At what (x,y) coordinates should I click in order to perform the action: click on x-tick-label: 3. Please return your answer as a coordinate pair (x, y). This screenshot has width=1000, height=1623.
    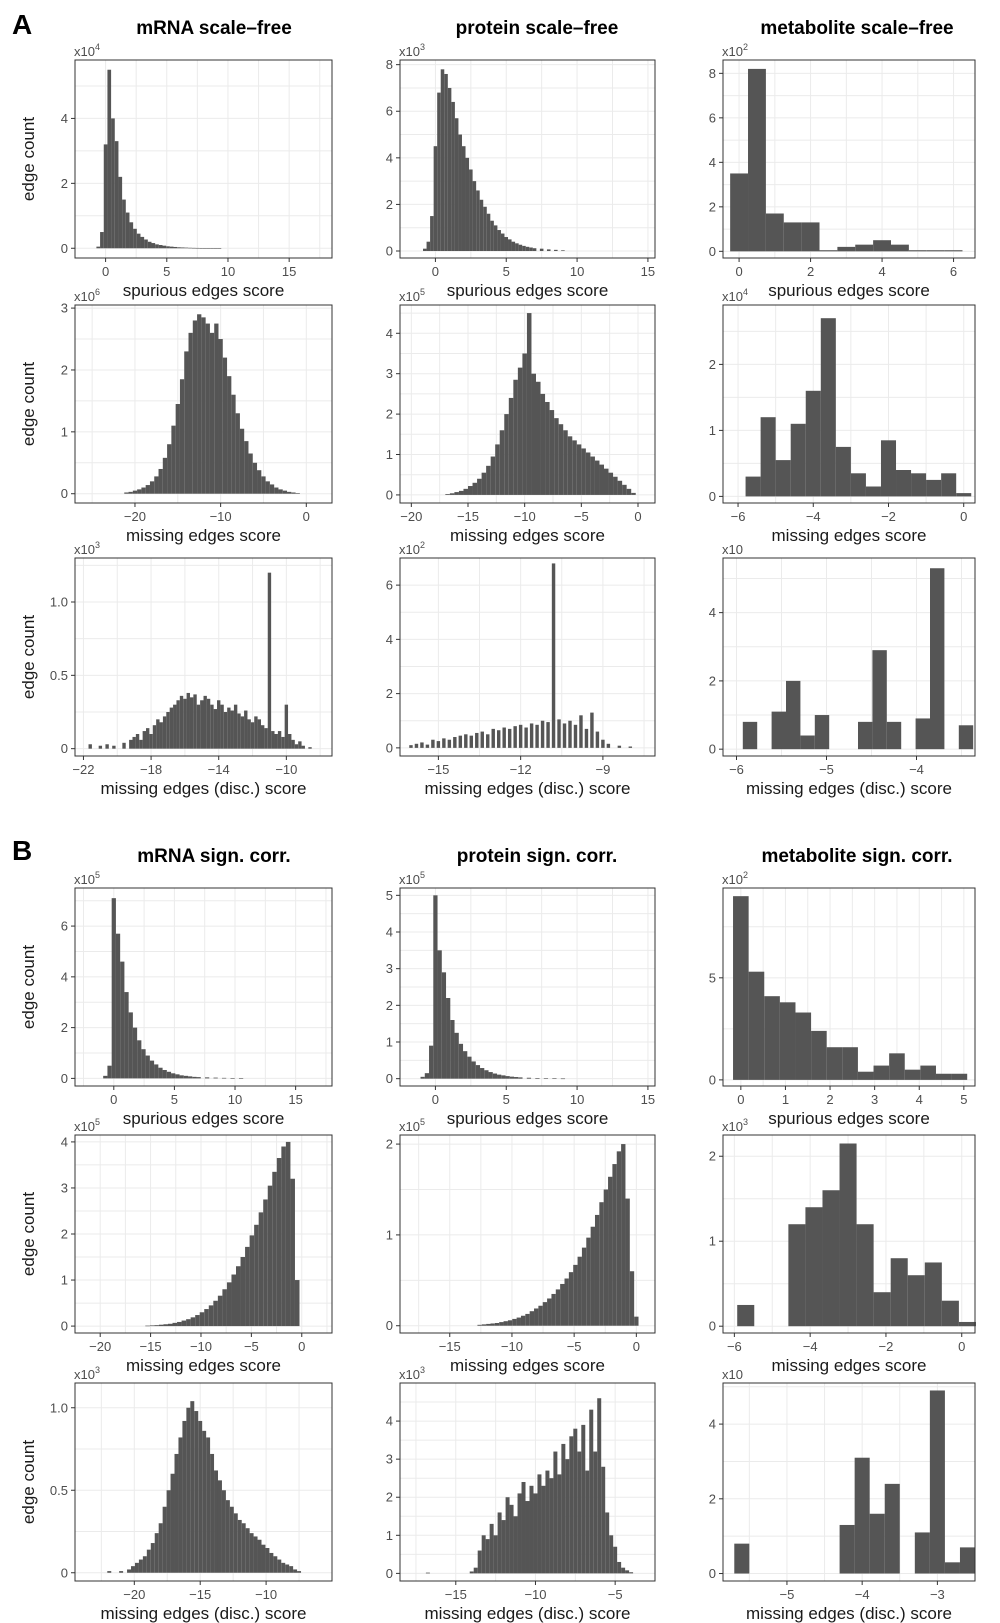
    Looking at the image, I should click on (874, 1099).